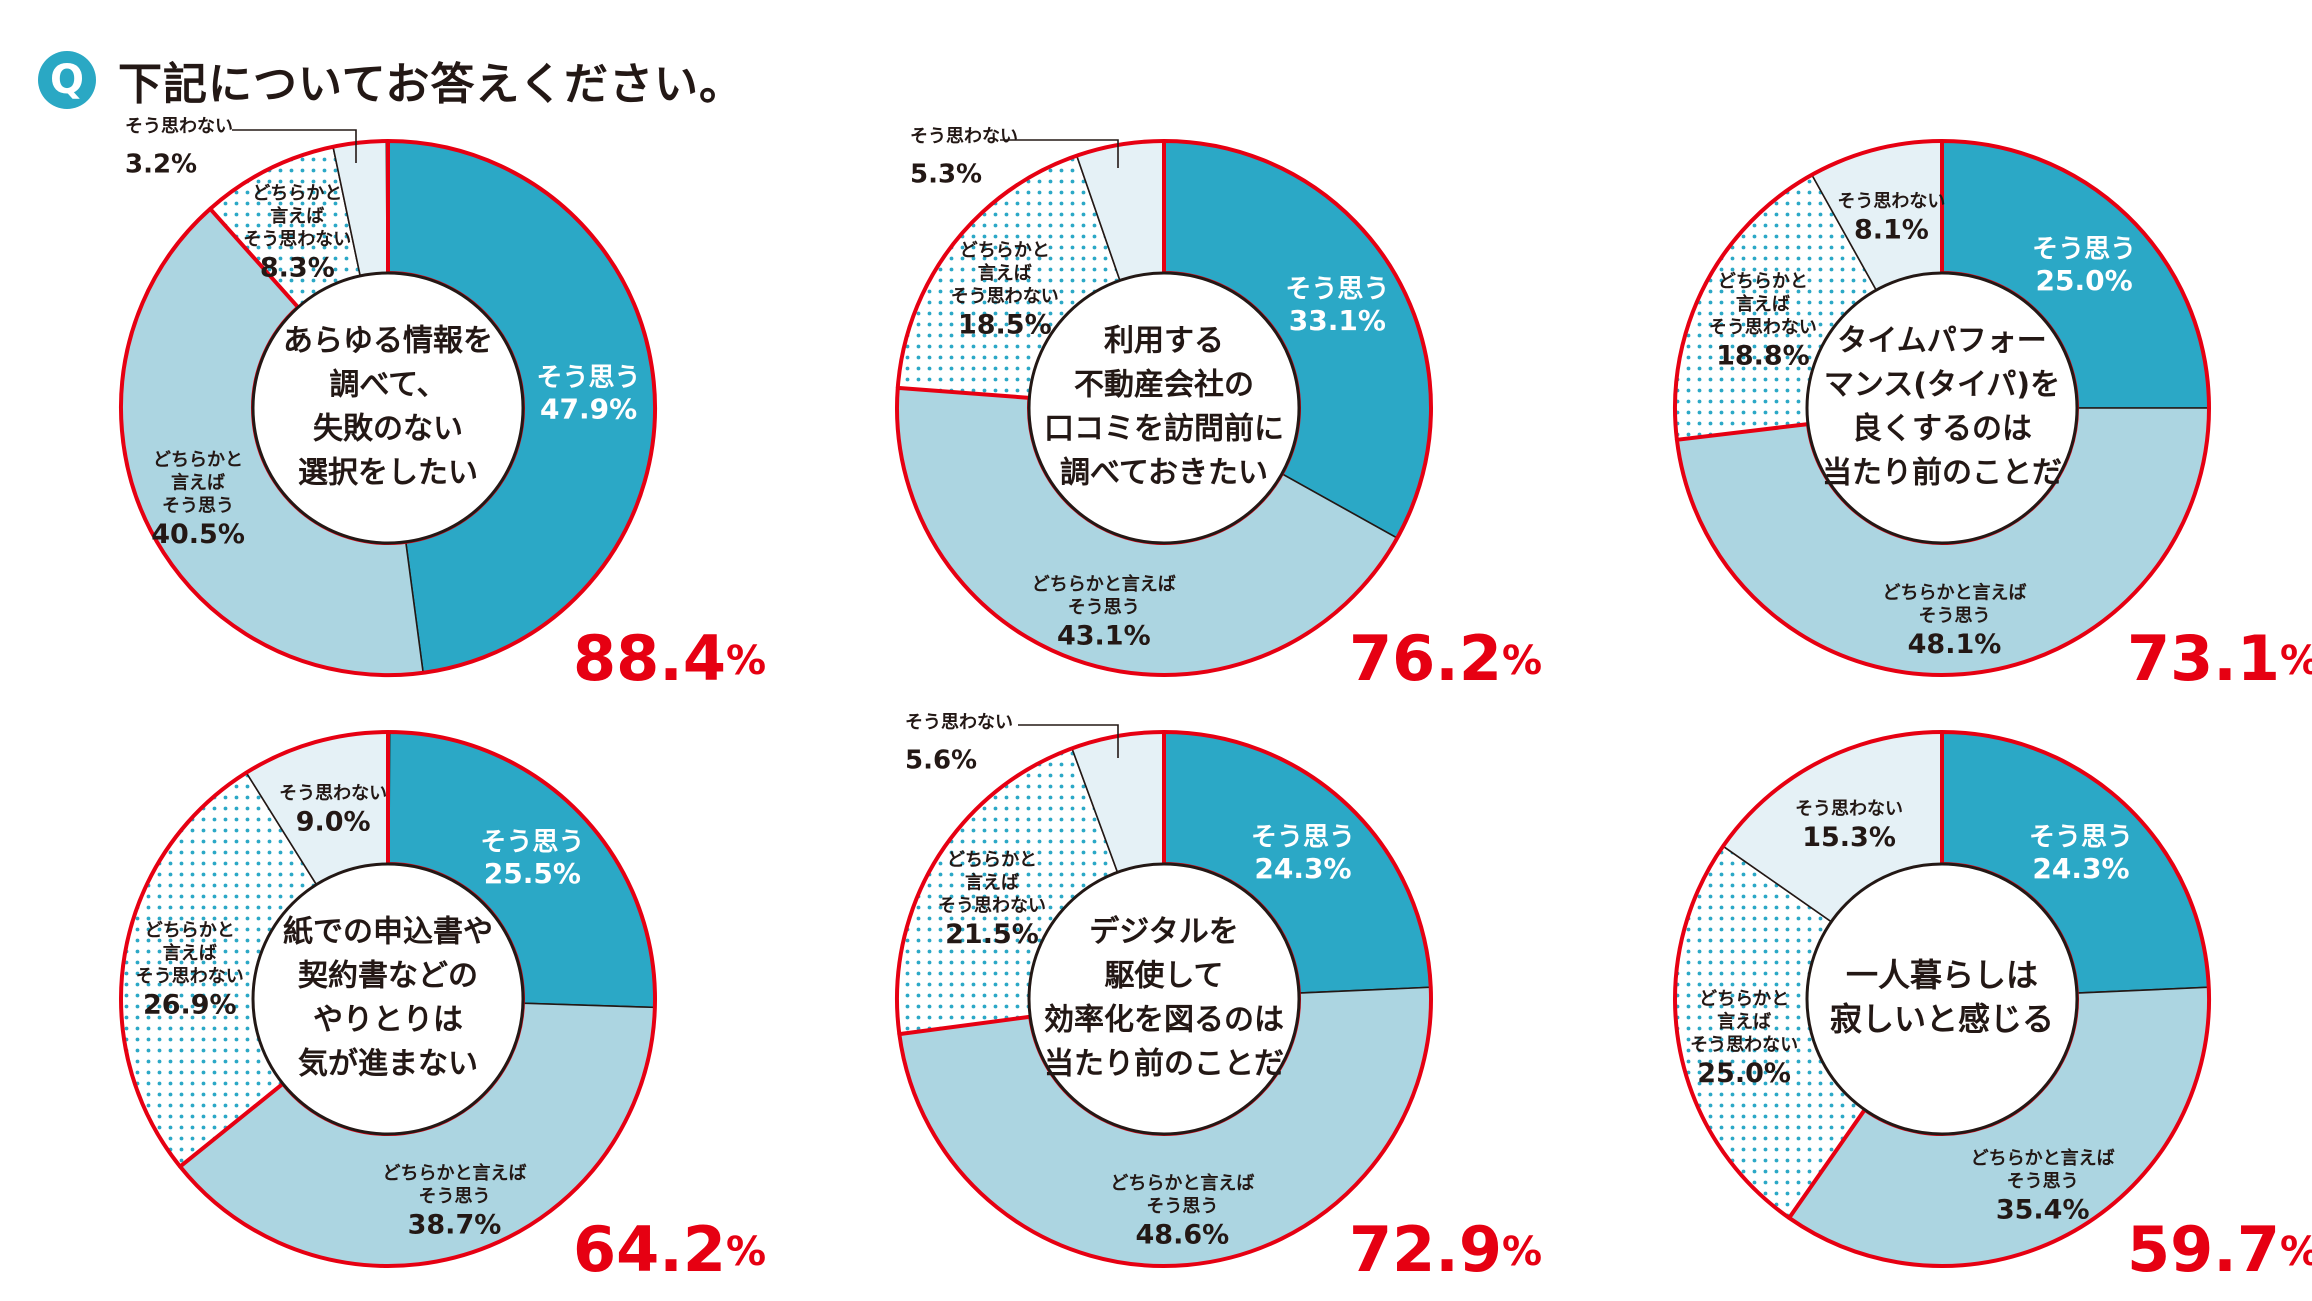  What do you see at coordinates (669, 1249) in the screenshot?
I see `total-percent: 64.2%` at bounding box center [669, 1249].